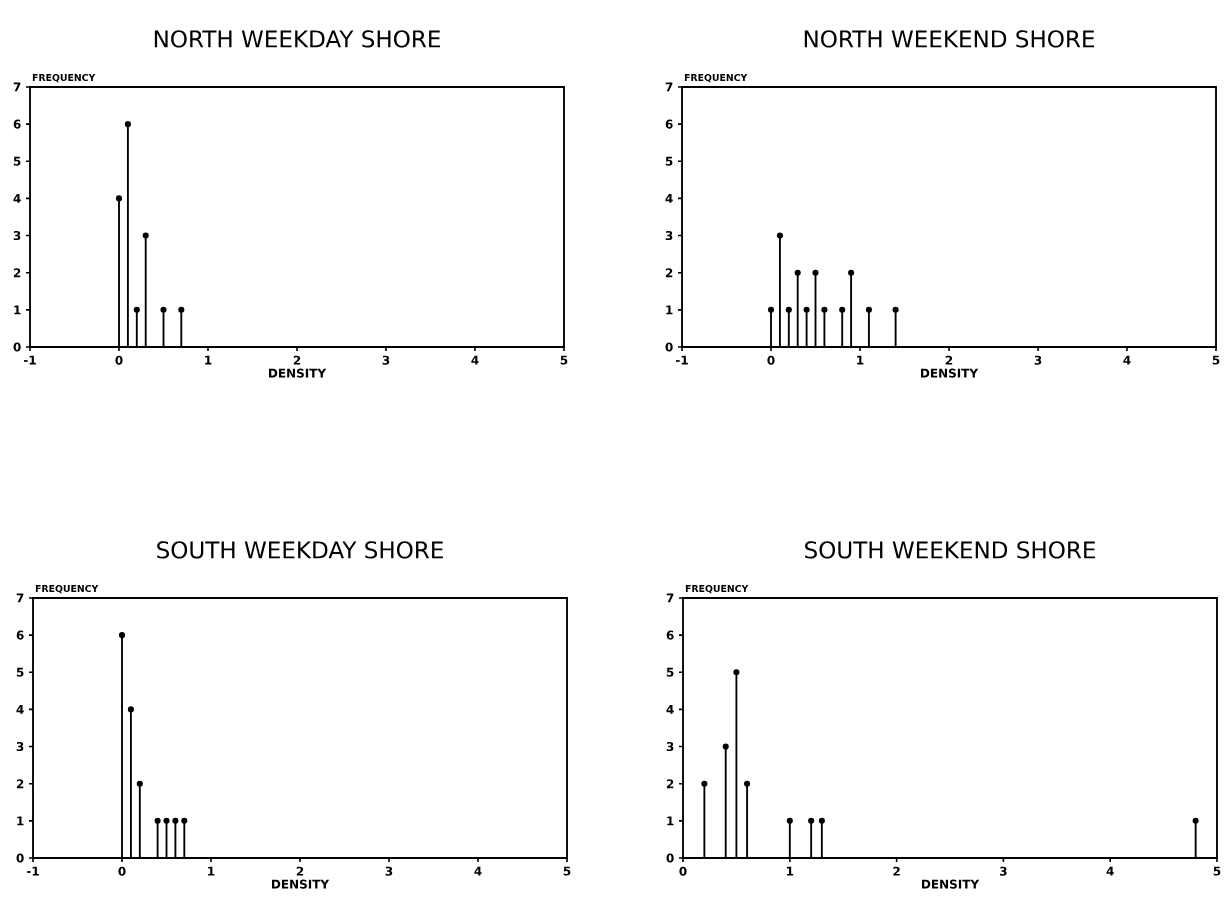 The image size is (1226, 923). What do you see at coordinates (300, 550) in the screenshot?
I see `chart-title: SOUTH WEEKDAY SHORE` at bounding box center [300, 550].